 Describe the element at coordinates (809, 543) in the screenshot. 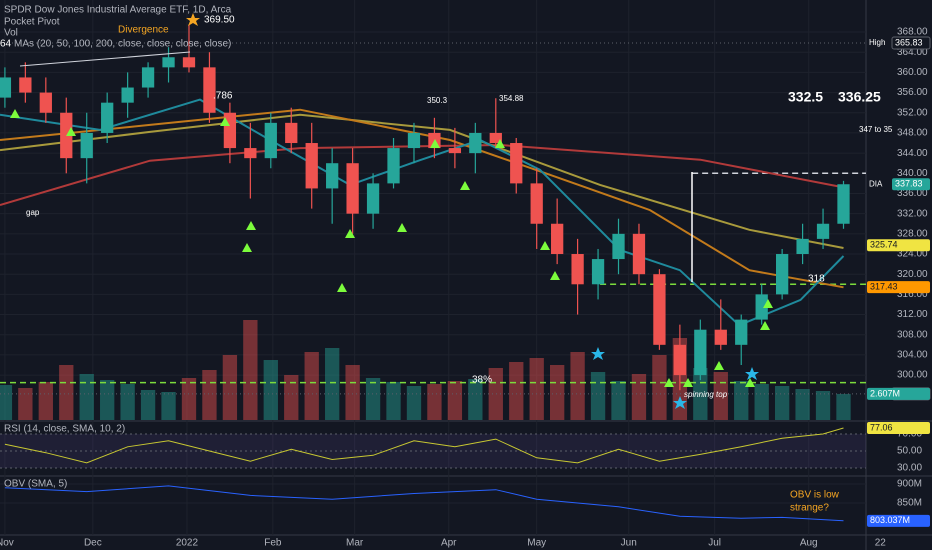

I see `x-tick-label: Aug` at that location.